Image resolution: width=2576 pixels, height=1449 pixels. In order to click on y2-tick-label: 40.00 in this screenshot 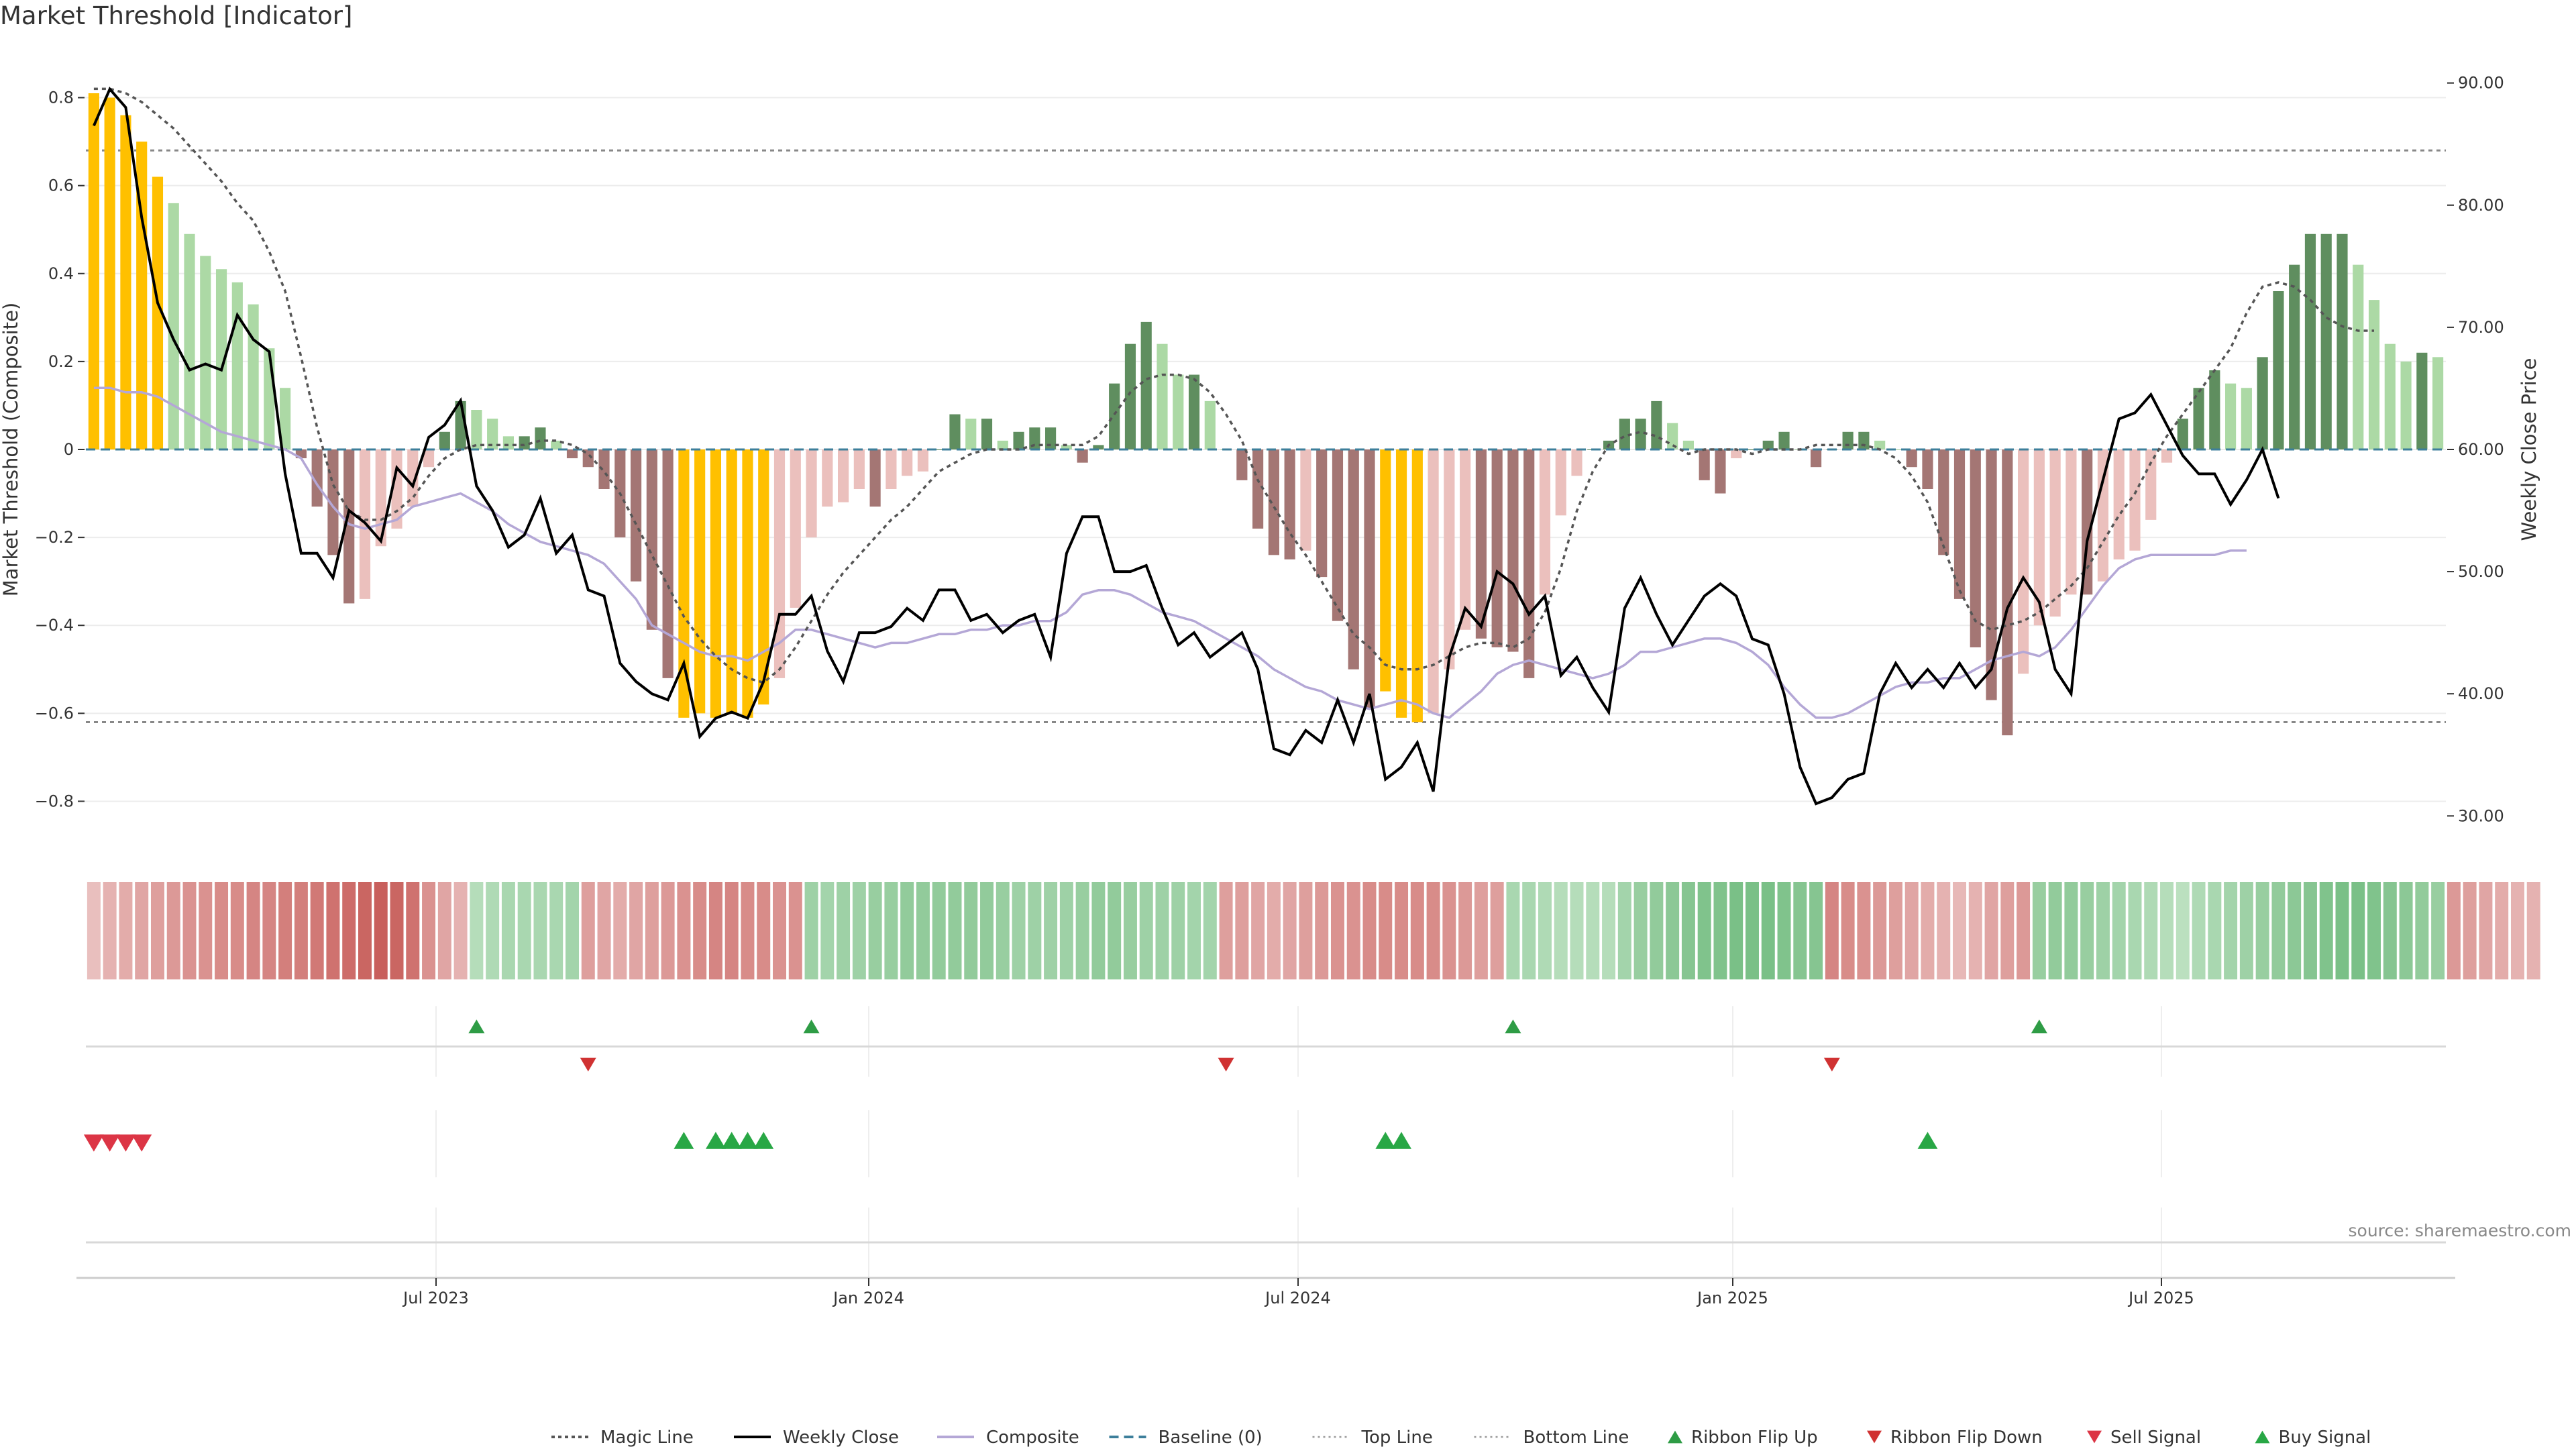, I will do `click(2481, 693)`.